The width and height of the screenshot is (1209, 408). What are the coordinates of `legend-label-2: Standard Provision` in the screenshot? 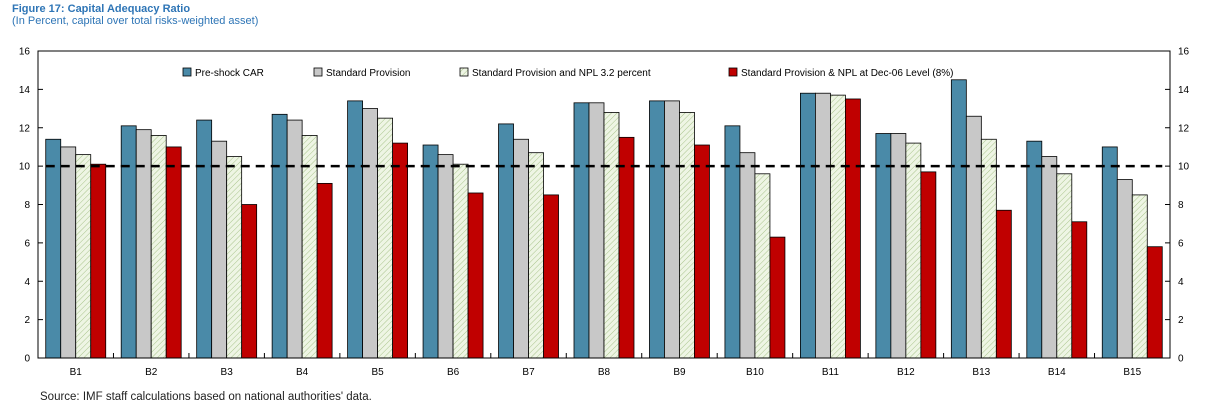 It's located at (368, 73).